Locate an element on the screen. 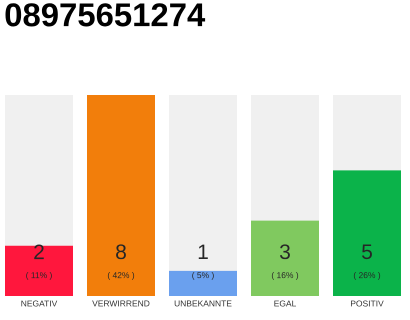 This screenshot has height=320, width=410. data-label: 3 is located at coordinates (285, 252).